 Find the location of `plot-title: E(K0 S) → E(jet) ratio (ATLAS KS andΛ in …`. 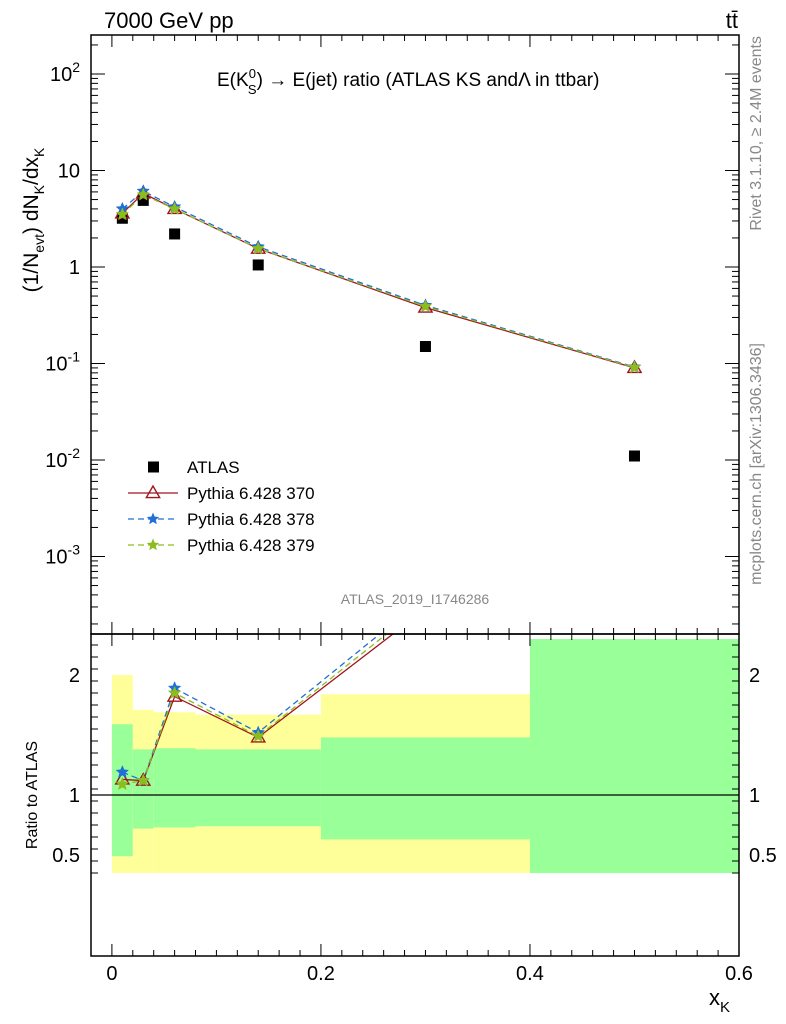

plot-title: E(K0 S) → E(jet) ratio (ATLAS KS andΛ in … is located at coordinates (408, 81).